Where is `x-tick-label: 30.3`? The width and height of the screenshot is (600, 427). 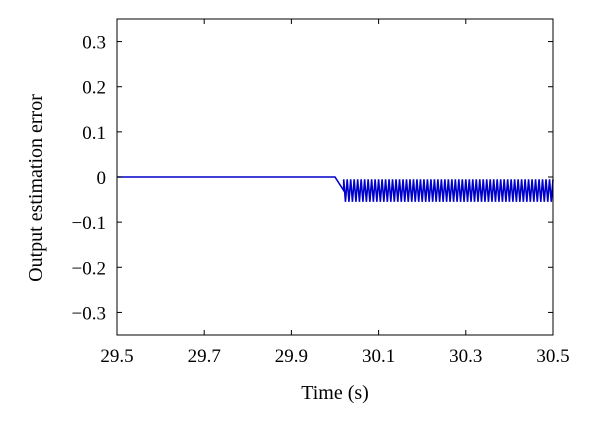 x-tick-label: 30.3 is located at coordinates (465, 356).